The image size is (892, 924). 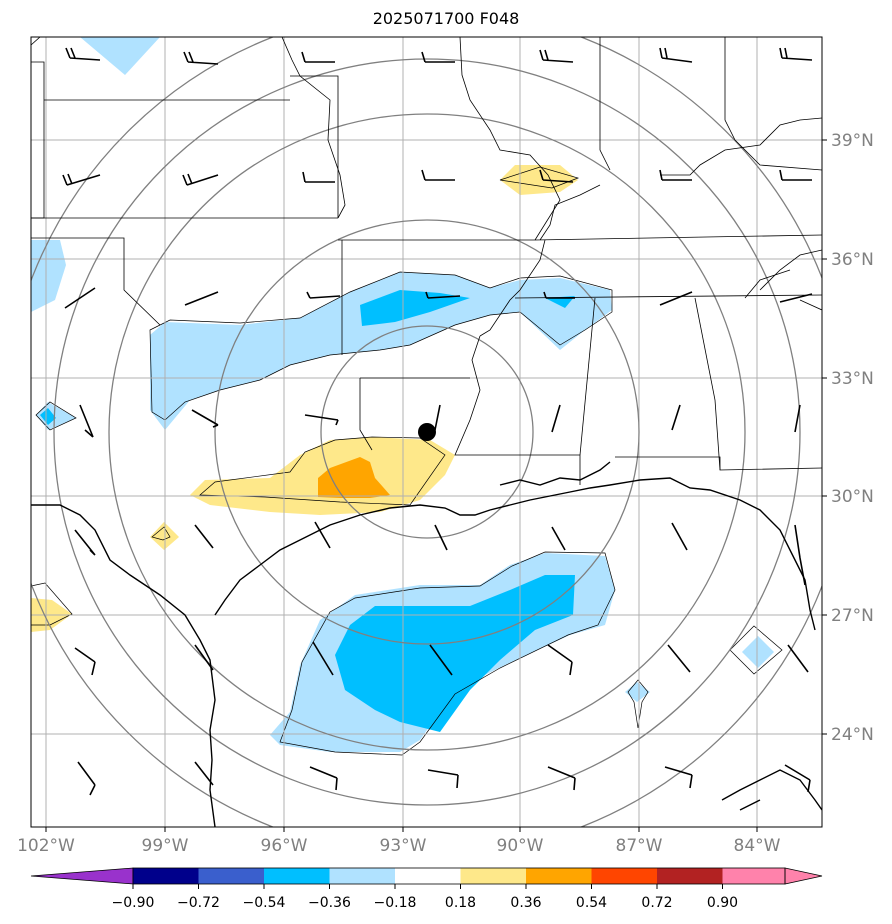 What do you see at coordinates (639, 846) in the screenshot?
I see `lon-tick-label: 87°W` at bounding box center [639, 846].